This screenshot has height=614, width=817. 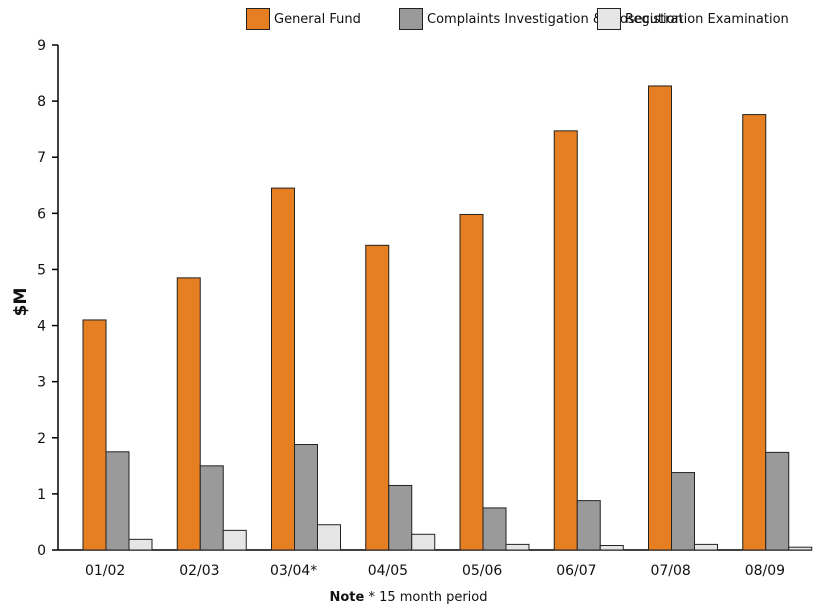 I want to click on legend-label-general-fund: General Fund, so click(x=317, y=19).